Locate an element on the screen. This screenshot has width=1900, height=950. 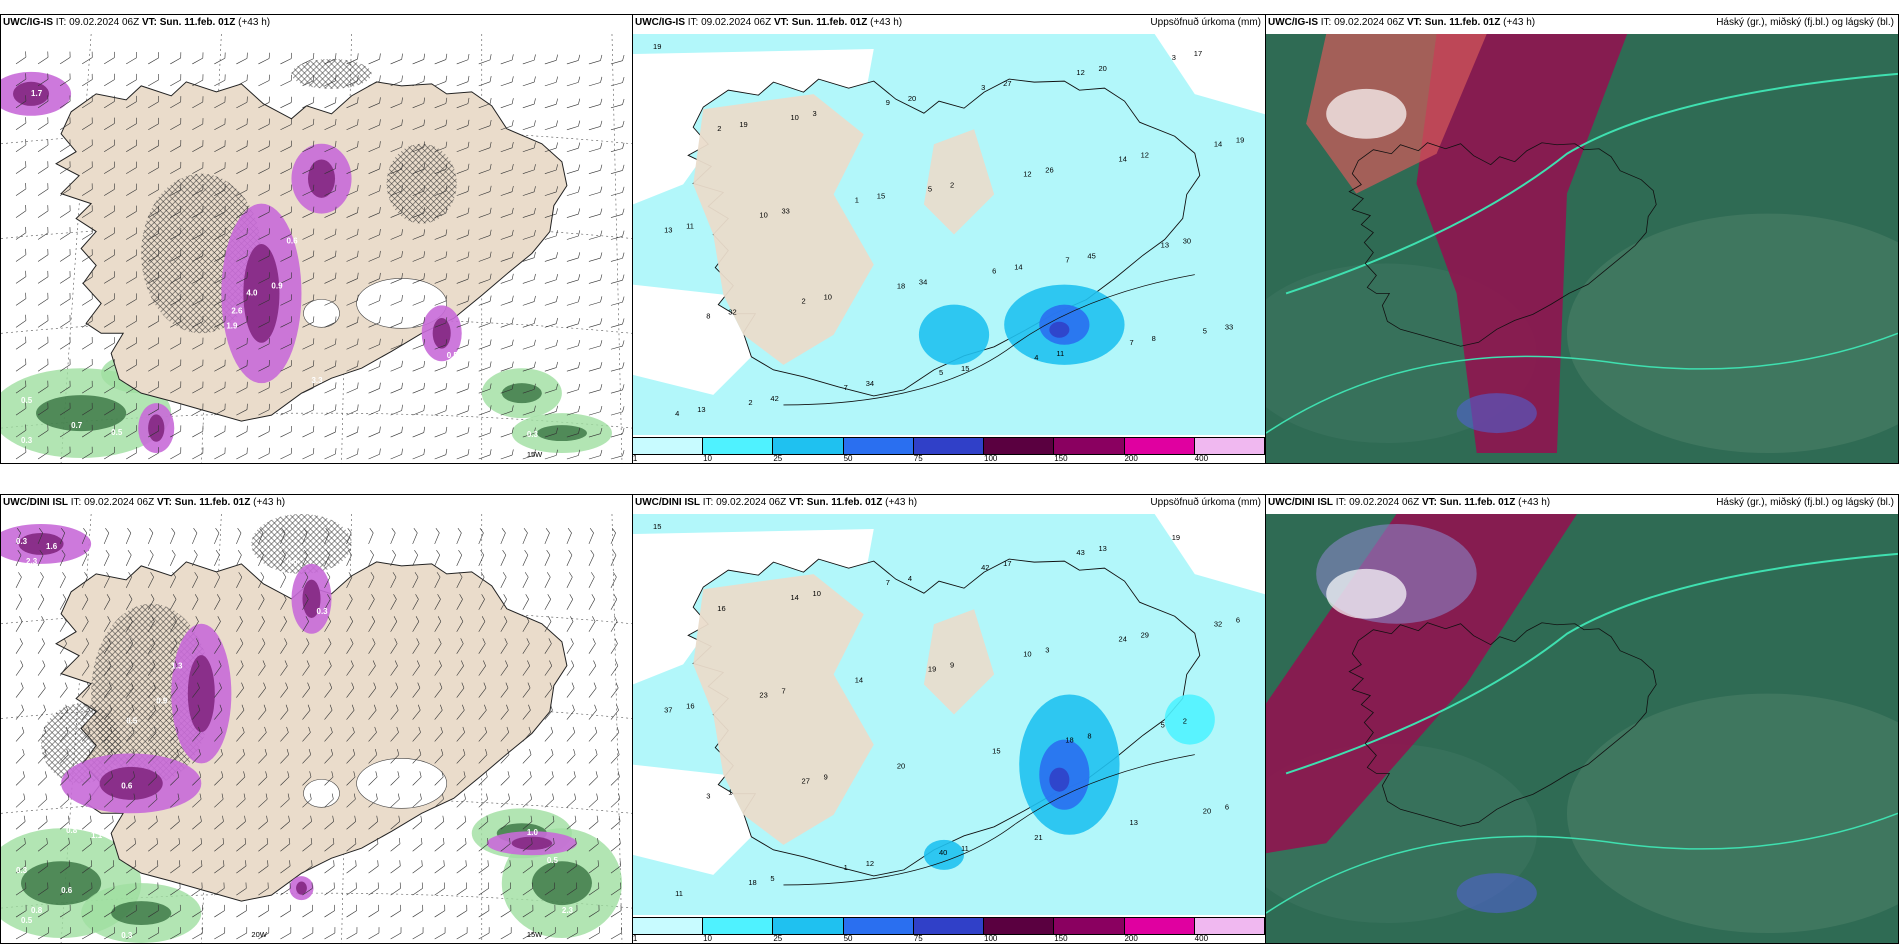
precip-value-label: 5 is located at coordinates (772, 878).